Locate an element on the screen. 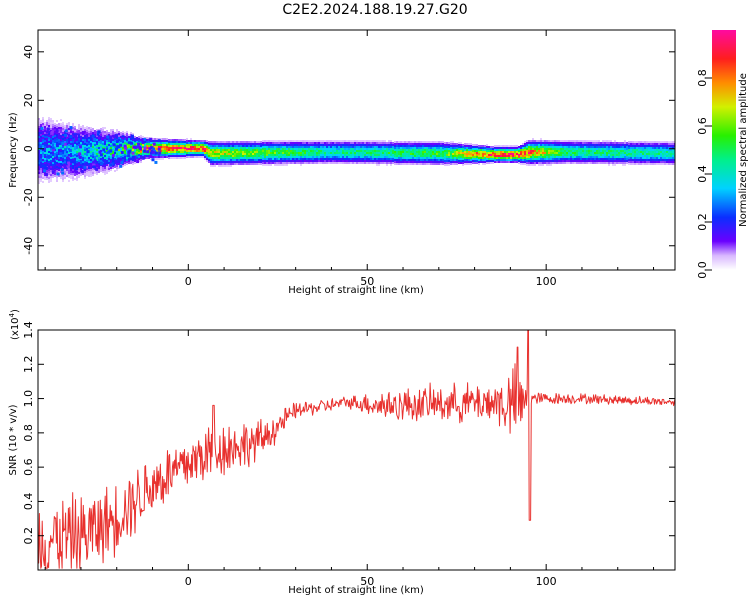 The height and width of the screenshot is (600, 750). snr-scale-prefix: (x10 is located at coordinates (15, 328).